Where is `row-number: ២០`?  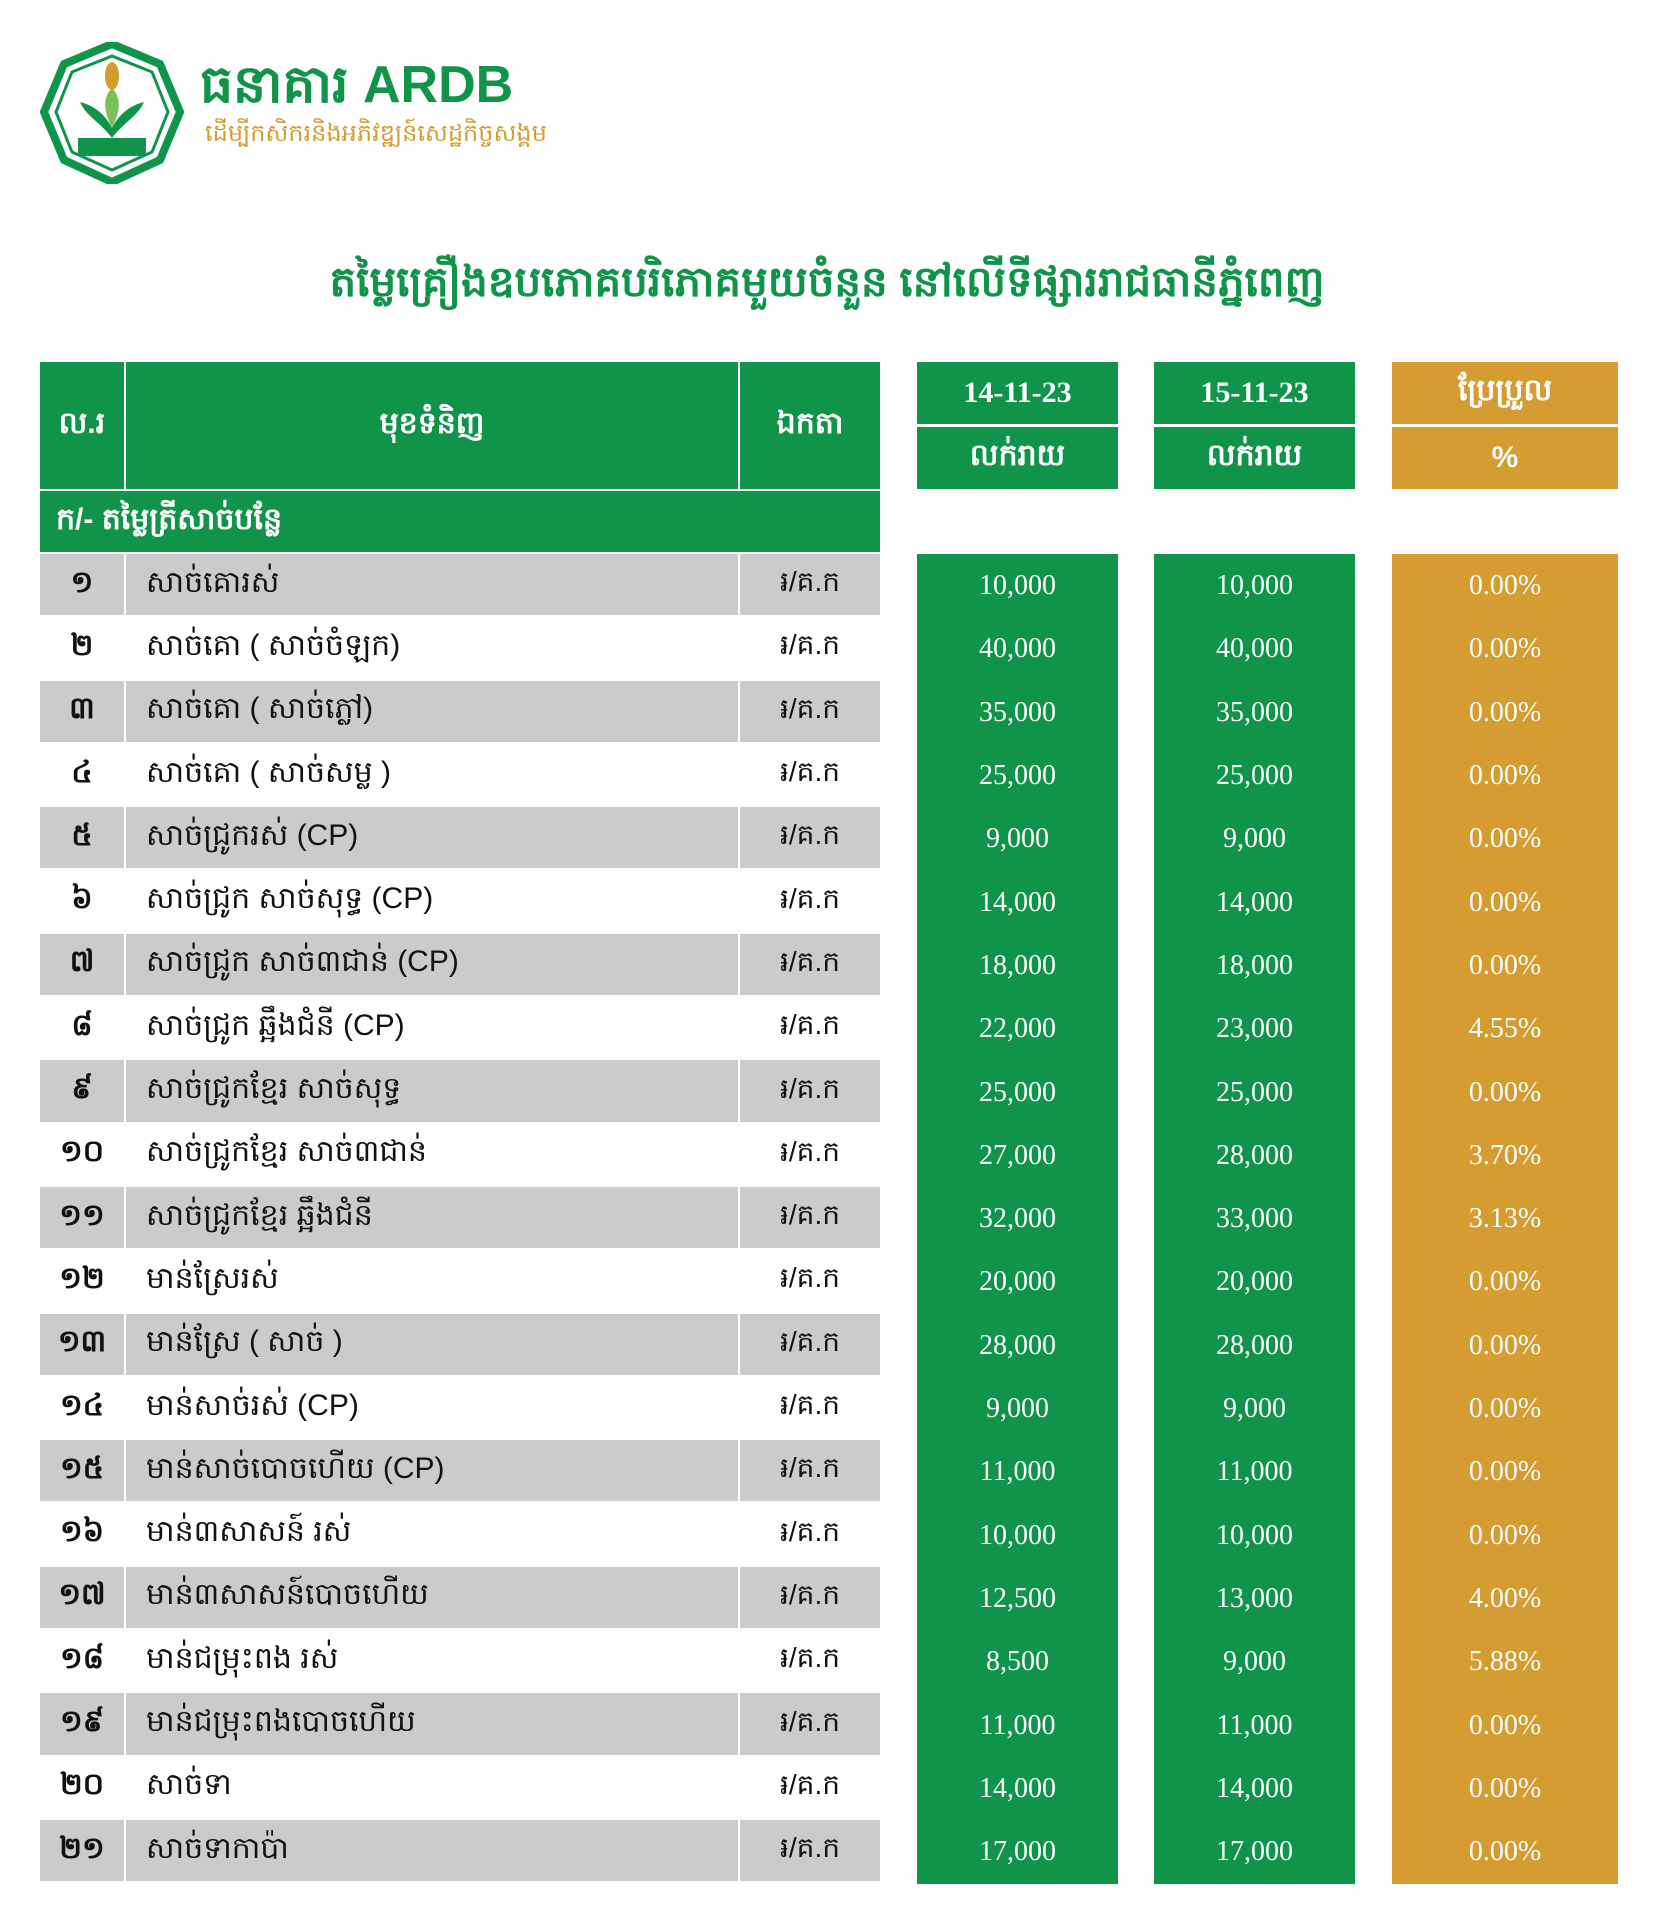
row-number: ២០ is located at coordinates (82, 1785).